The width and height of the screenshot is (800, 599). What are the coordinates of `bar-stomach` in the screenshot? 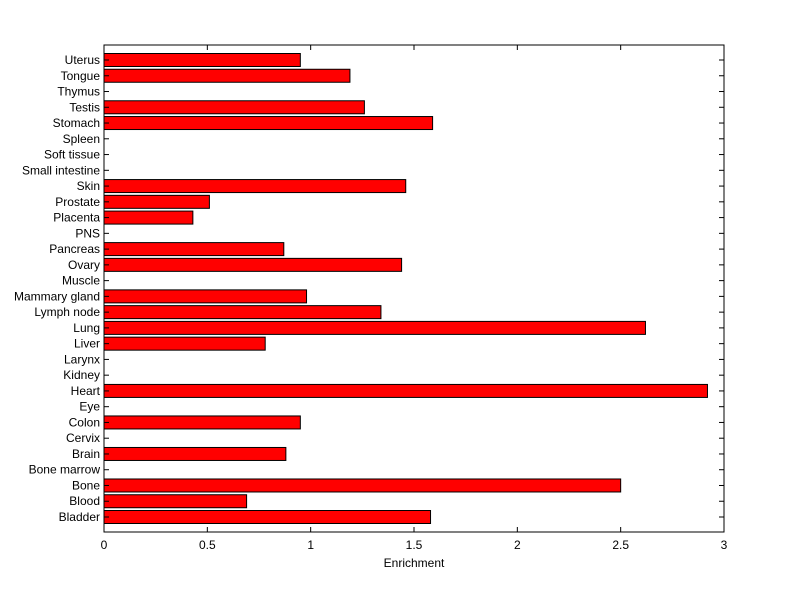 It's located at (268, 123).